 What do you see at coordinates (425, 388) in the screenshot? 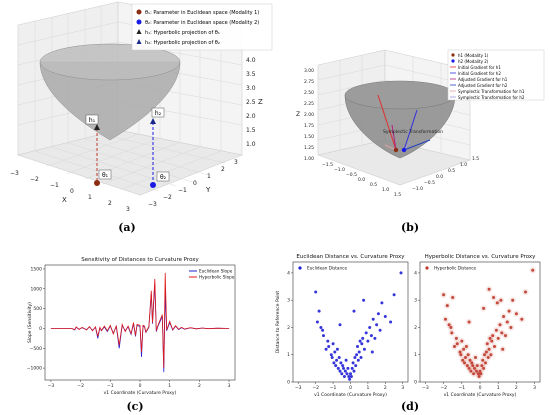
I see `x-tick-label: −3` at bounding box center [425, 388].